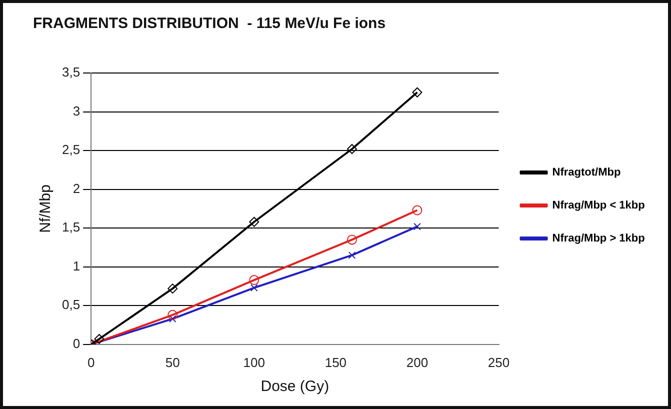  What do you see at coordinates (71, 304) in the screenshot?
I see `y-tick-label: 0,5` at bounding box center [71, 304].